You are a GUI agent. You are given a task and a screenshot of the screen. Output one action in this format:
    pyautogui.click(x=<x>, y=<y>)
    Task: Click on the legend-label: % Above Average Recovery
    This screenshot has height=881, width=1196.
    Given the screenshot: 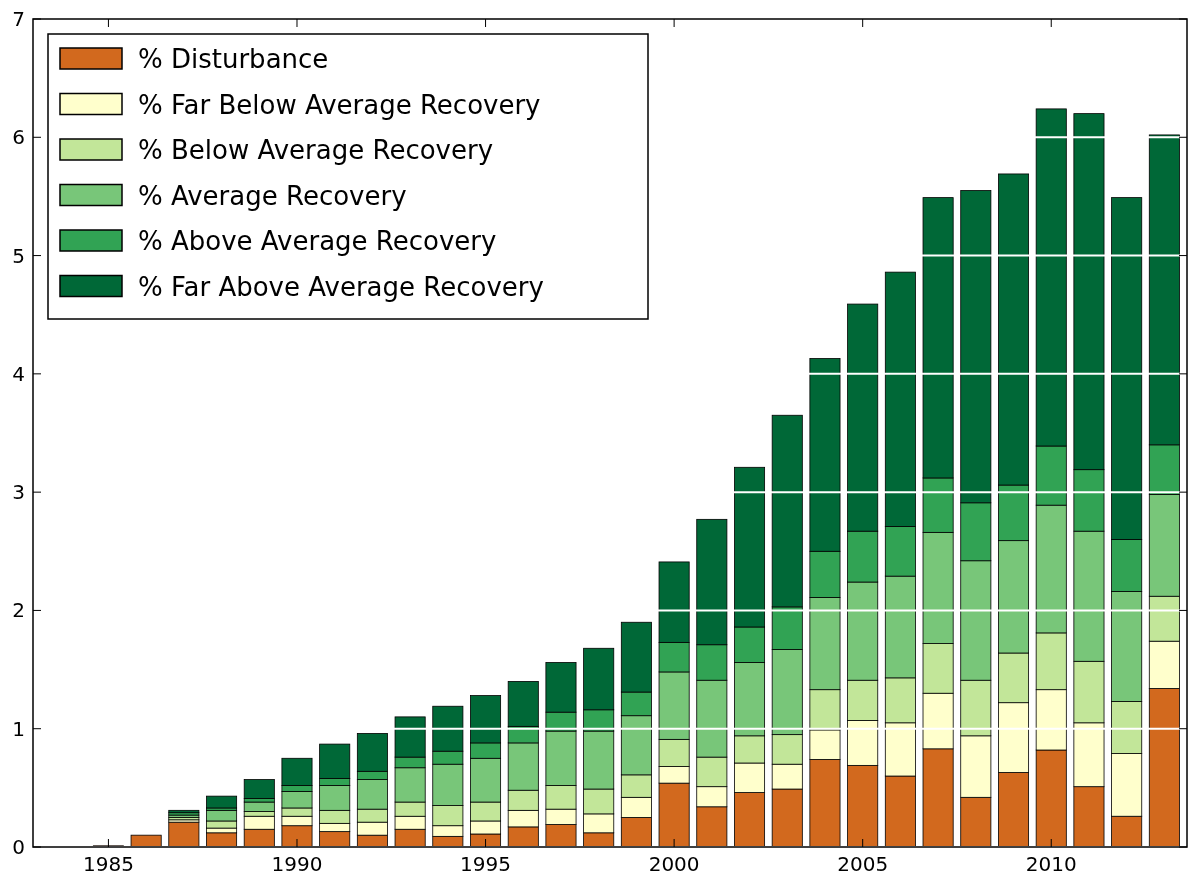 What is the action you would take?
    pyautogui.click(x=317, y=241)
    